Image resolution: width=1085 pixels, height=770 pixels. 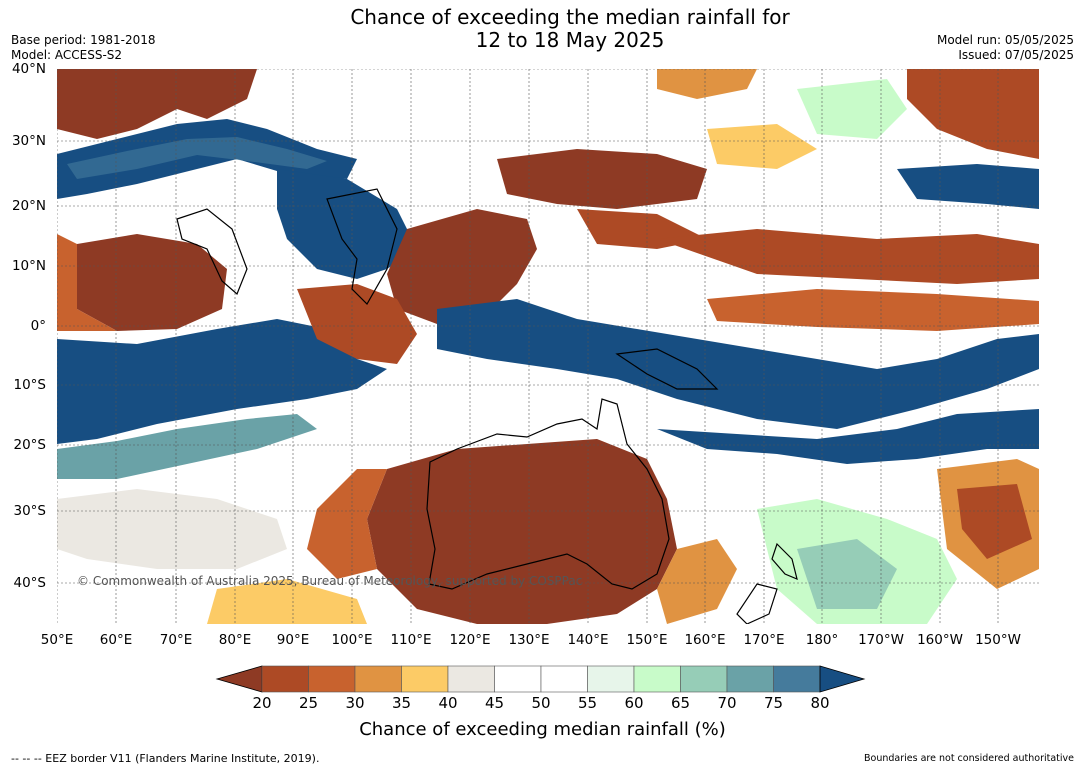 What do you see at coordinates (705, 640) in the screenshot?
I see `longitude-label: 160°E` at bounding box center [705, 640].